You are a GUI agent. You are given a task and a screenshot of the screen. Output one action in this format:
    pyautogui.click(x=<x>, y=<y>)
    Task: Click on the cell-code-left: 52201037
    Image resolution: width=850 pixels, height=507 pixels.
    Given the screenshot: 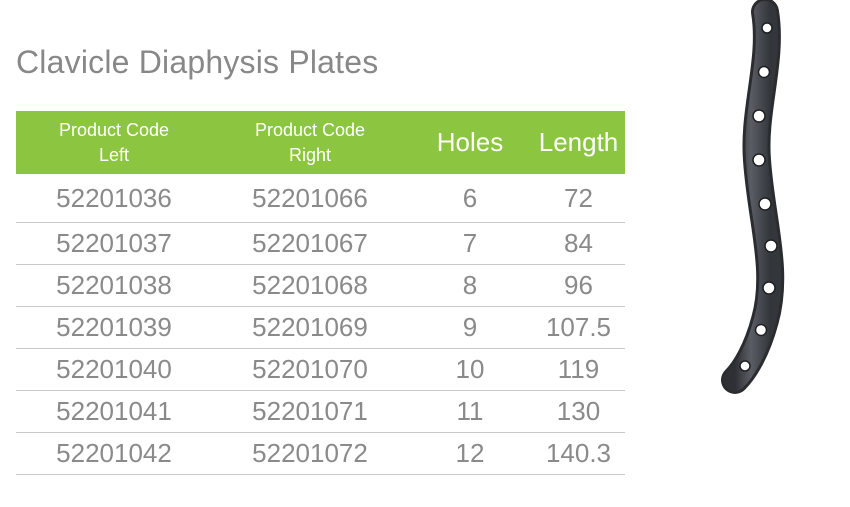 What is the action you would take?
    pyautogui.click(x=114, y=243)
    